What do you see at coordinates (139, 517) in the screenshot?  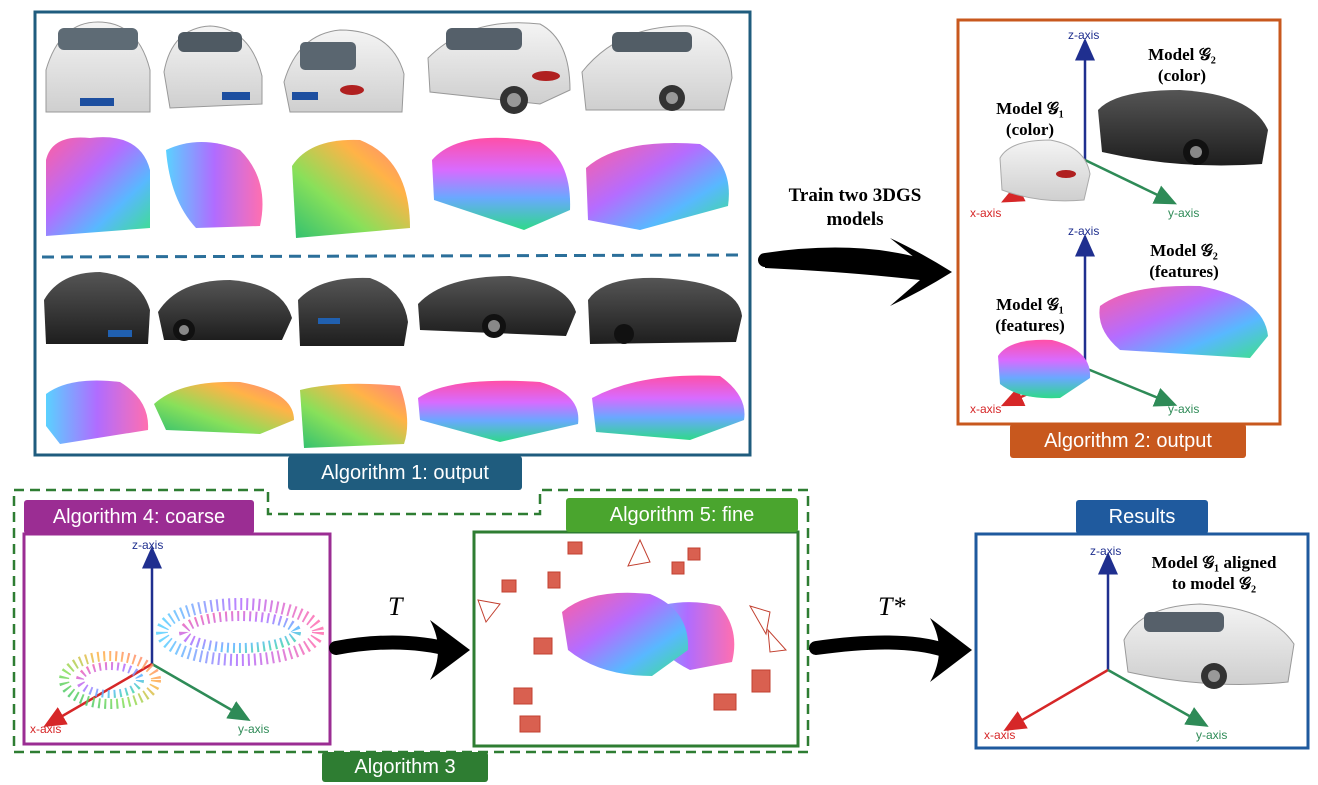 I see `algorithm4-tag: Algorithm 4: coarse` at bounding box center [139, 517].